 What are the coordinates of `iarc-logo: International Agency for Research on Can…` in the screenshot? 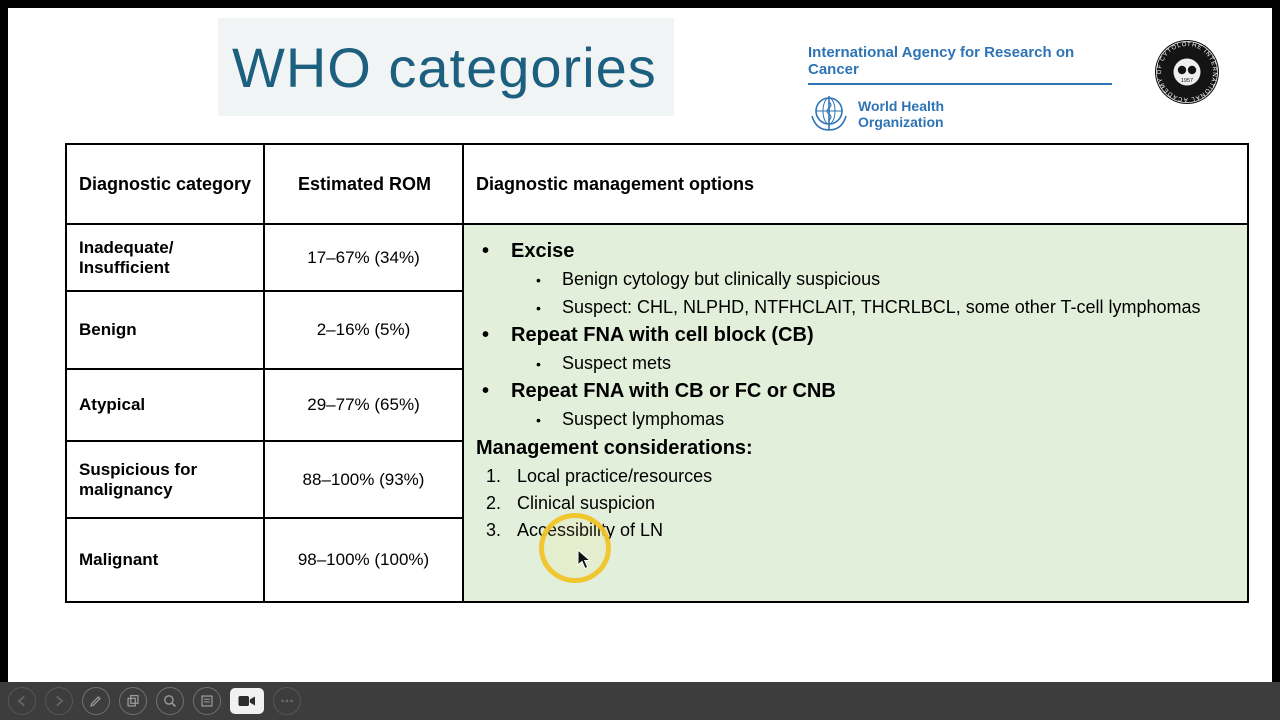 It's located at (966, 89).